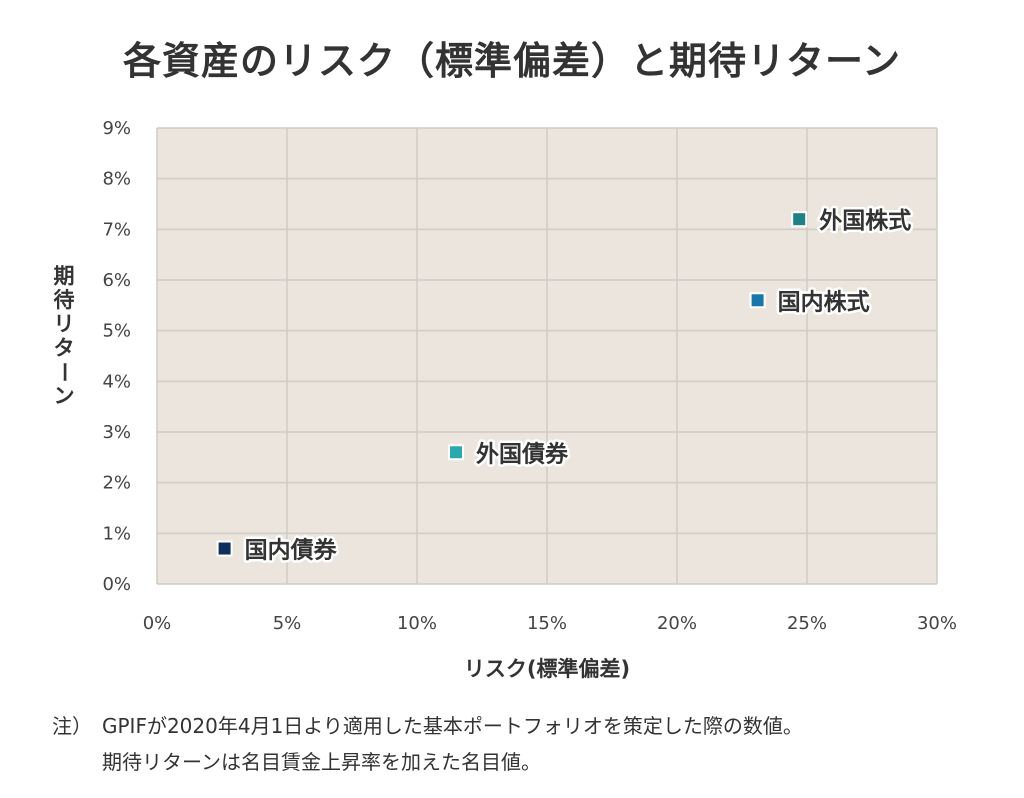 This screenshot has height=798, width=1024. I want to click on data-point: 国内債券, so click(278, 550).